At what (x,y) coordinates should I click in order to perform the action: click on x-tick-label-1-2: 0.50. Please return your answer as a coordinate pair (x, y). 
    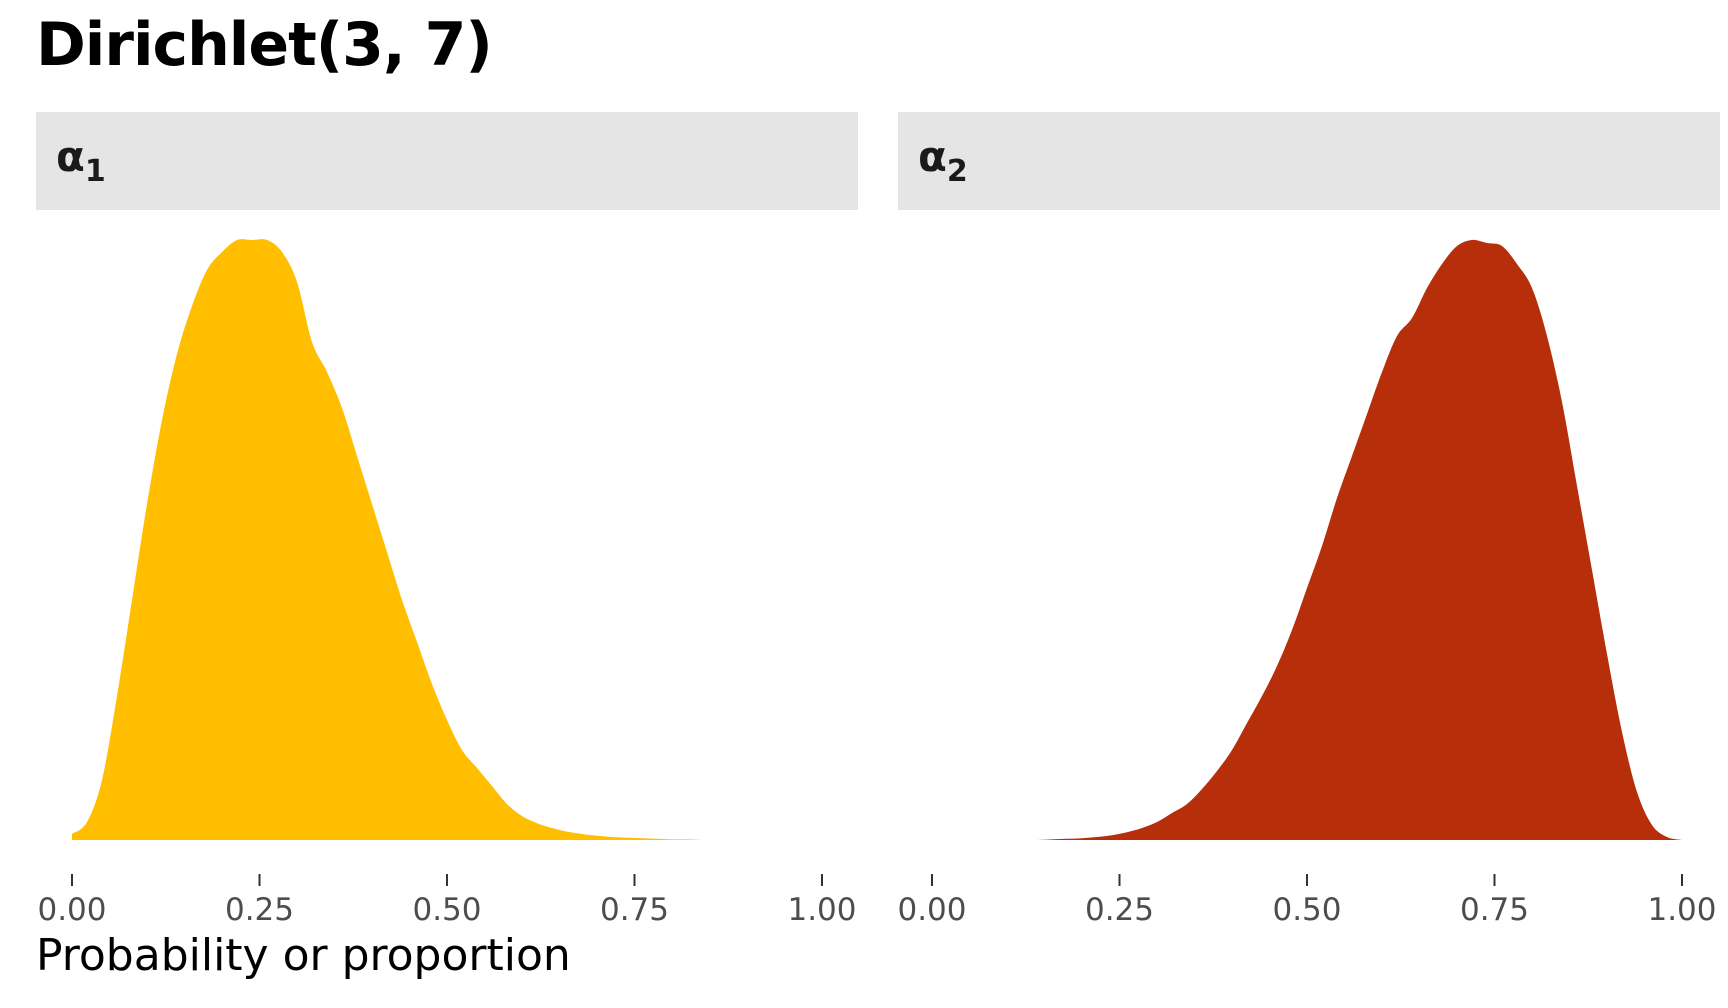
    Looking at the image, I should click on (446, 910).